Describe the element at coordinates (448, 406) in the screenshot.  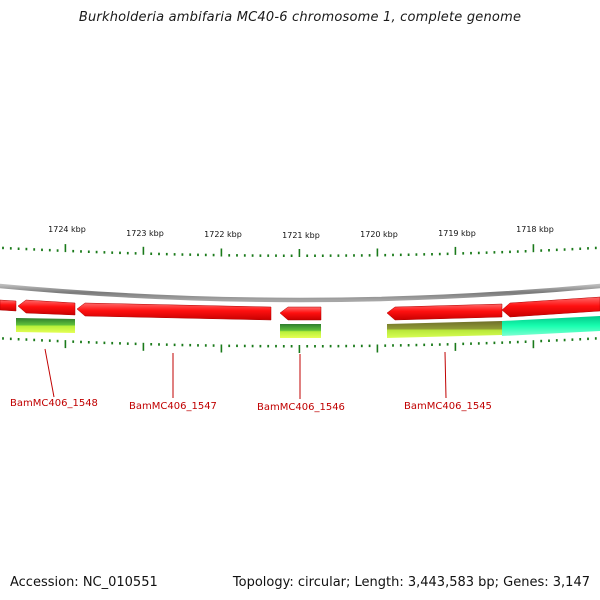
I see `gene-label-BamMC406_1545: BamMC406_1545` at that location.